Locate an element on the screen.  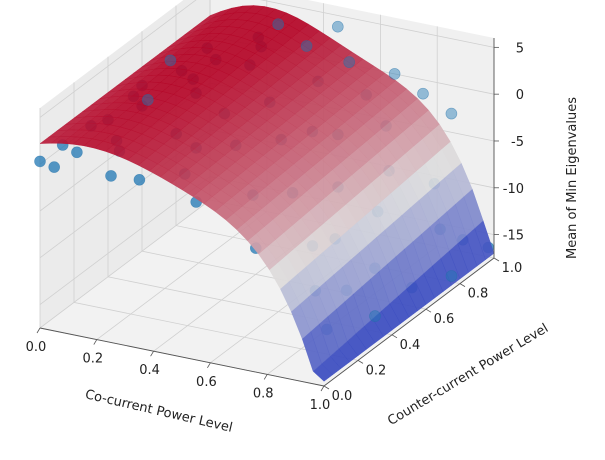
z-tick-label: -15 is located at coordinates (513, 236).